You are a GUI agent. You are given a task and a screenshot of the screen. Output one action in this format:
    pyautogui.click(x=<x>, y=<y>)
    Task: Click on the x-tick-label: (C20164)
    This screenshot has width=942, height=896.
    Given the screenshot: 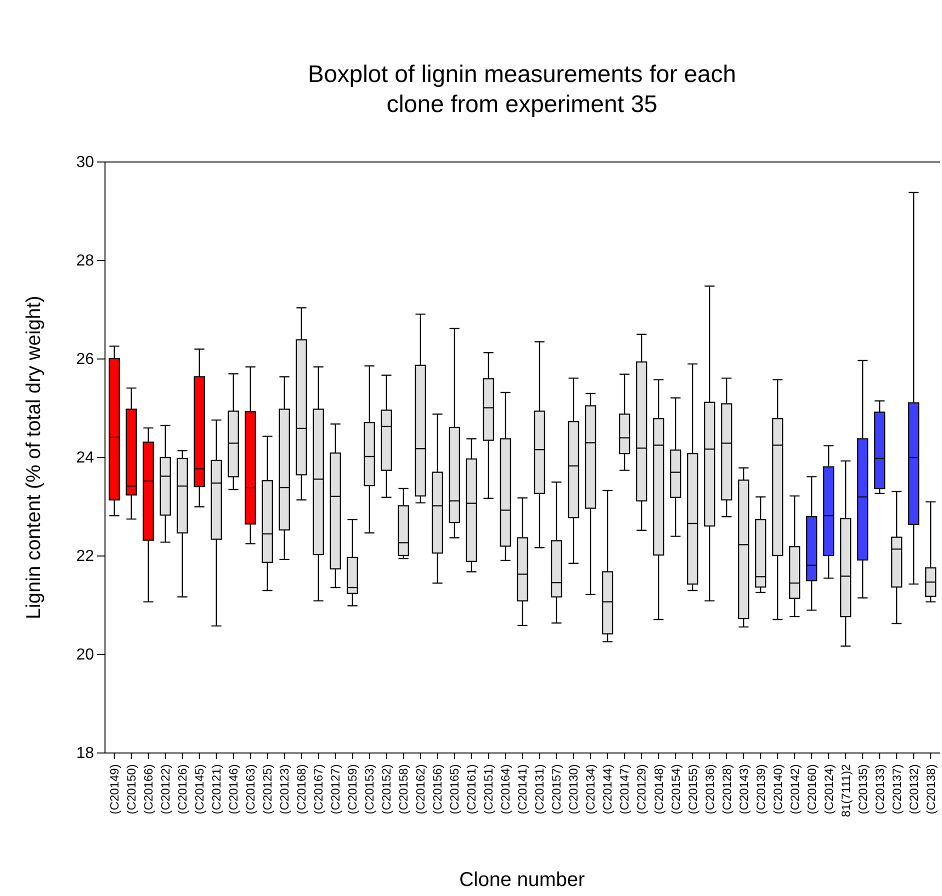 What is the action you would take?
    pyautogui.click(x=505, y=789)
    